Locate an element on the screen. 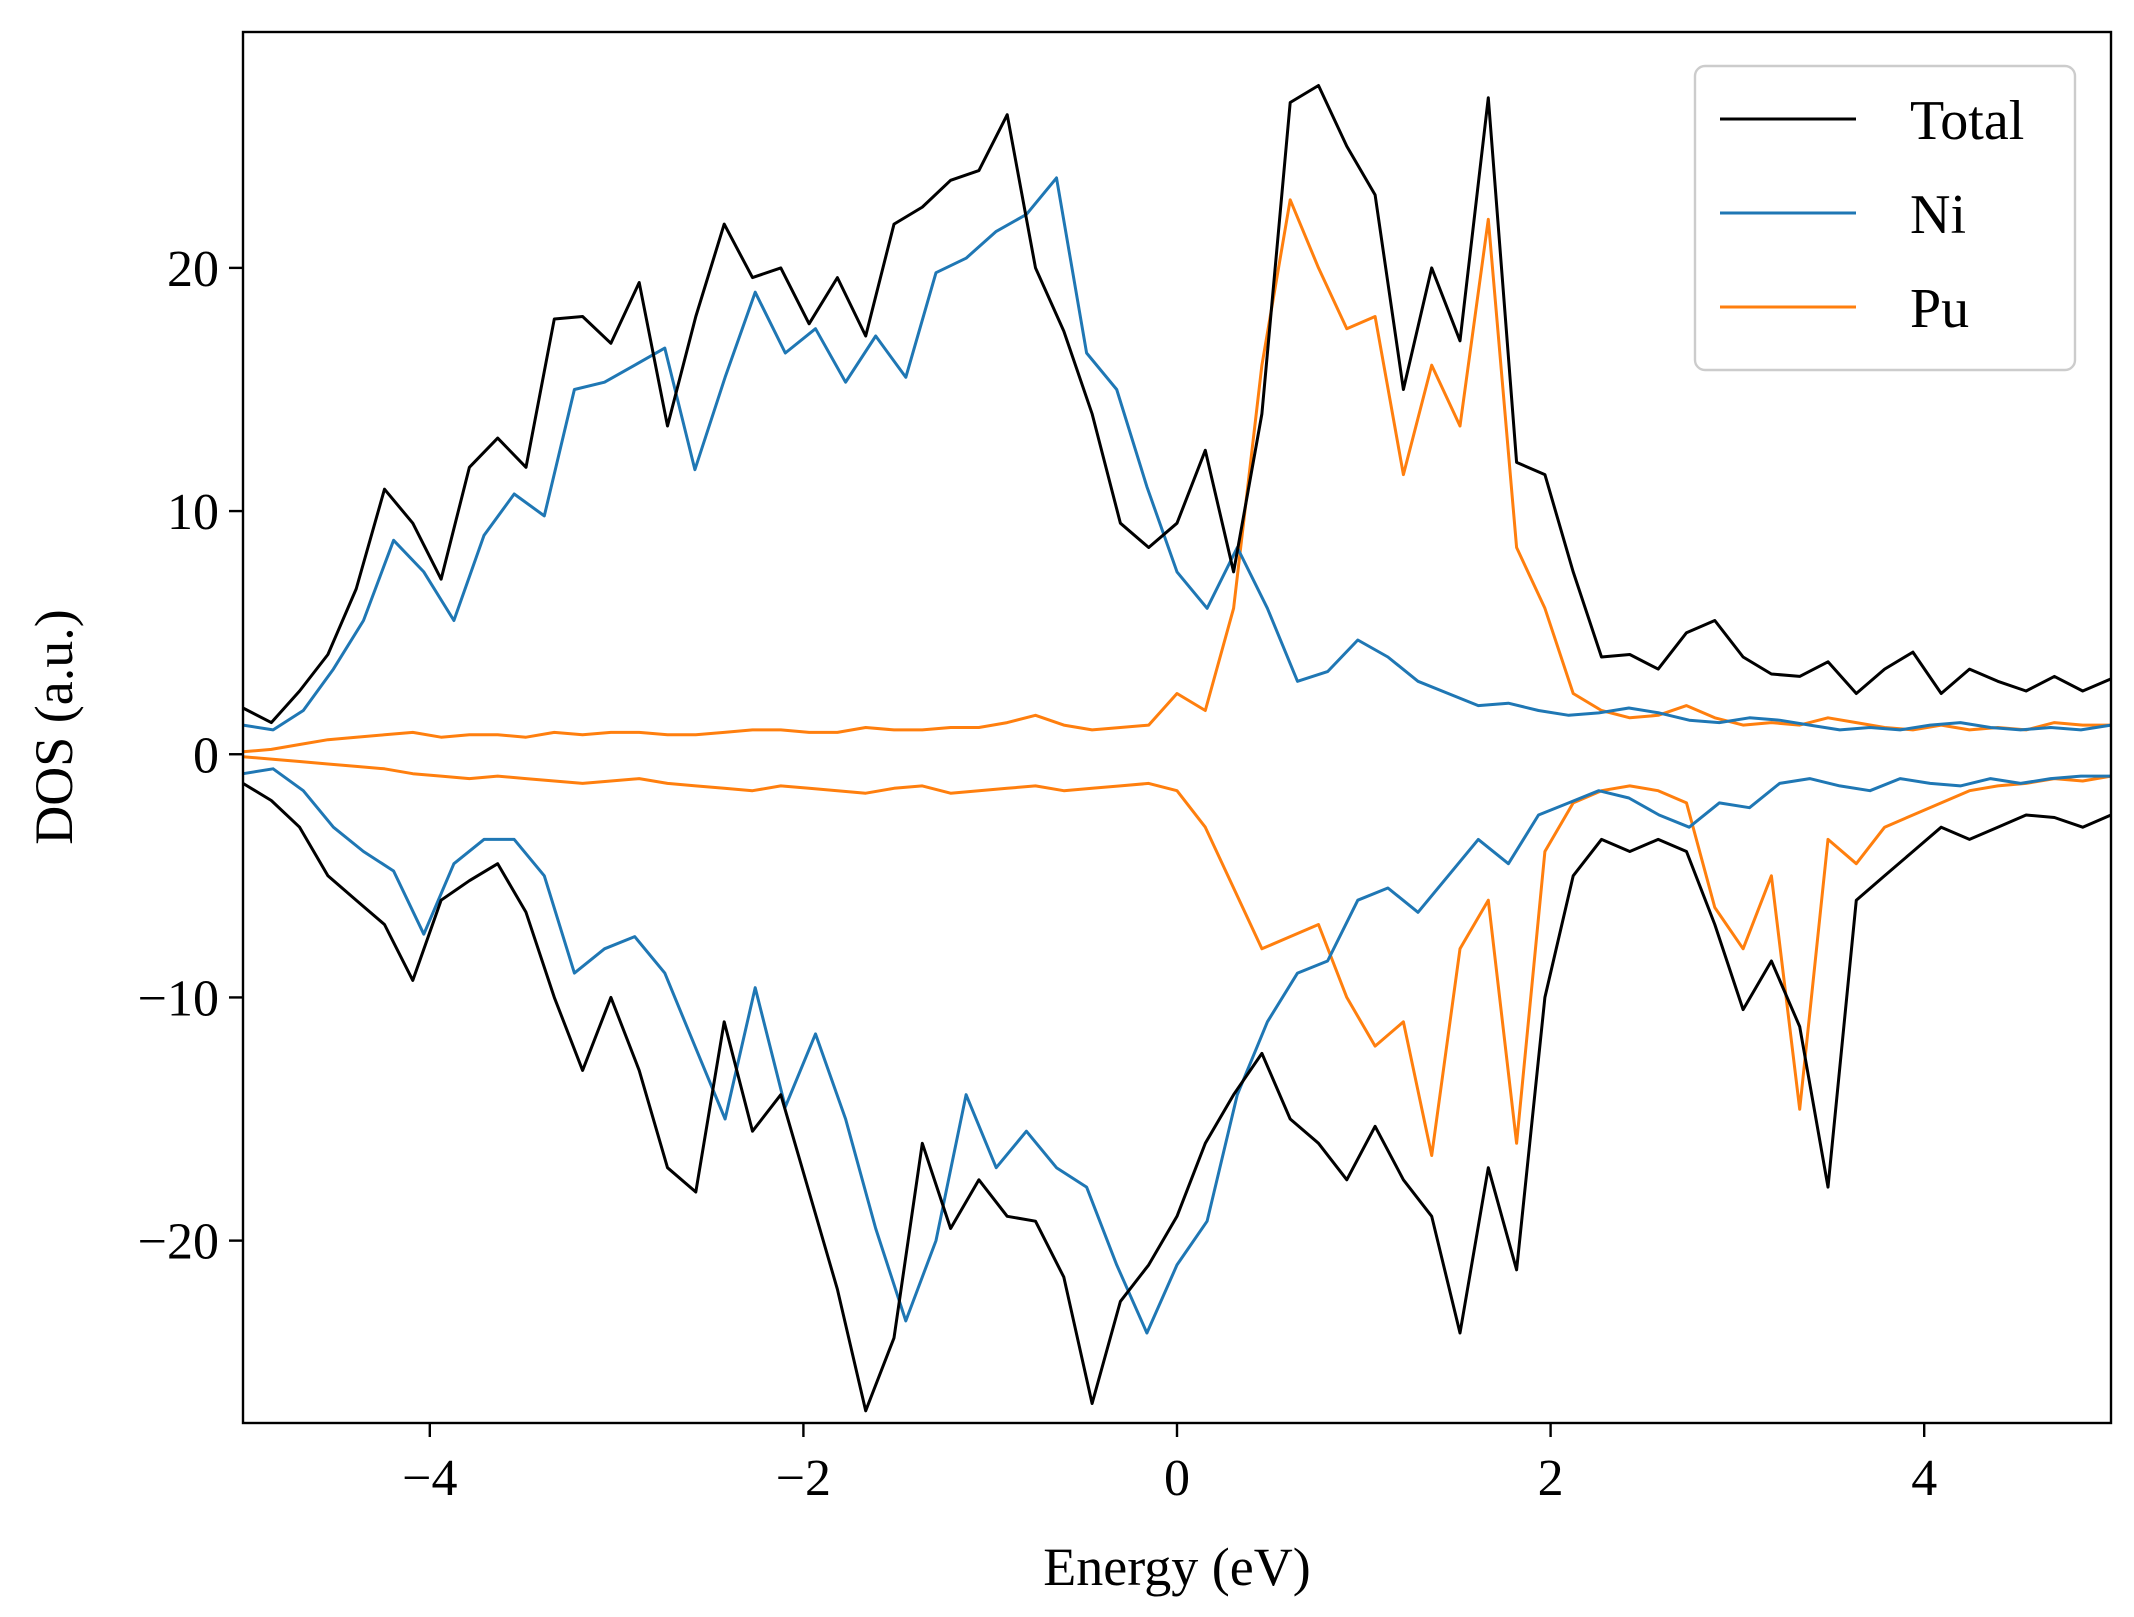 The width and height of the screenshot is (2134, 1617). x-tick-label: −2 is located at coordinates (803, 1478).